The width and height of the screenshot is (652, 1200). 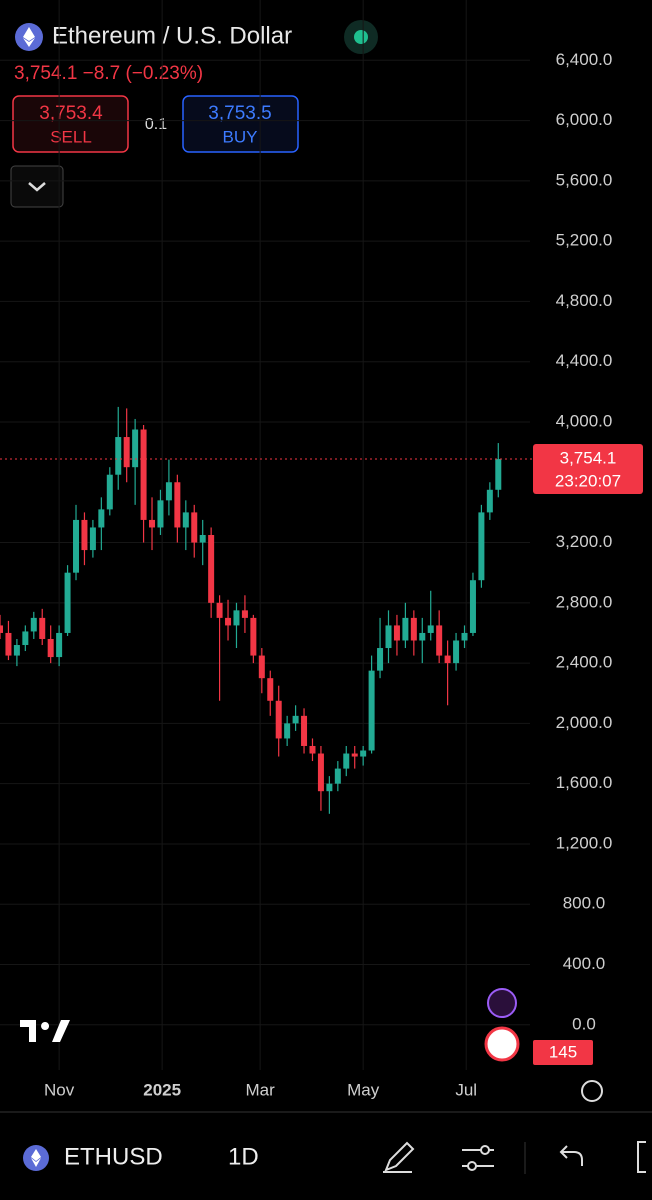 What do you see at coordinates (361, 37) in the screenshot?
I see `status-dot` at bounding box center [361, 37].